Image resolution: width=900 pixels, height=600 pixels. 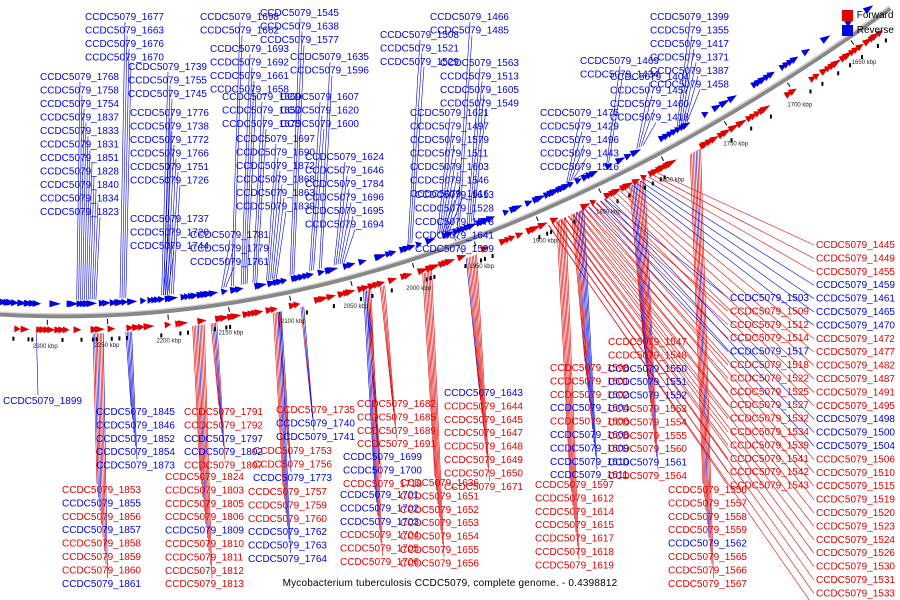 I want to click on forward-gene-label: CCDC5079_1564, so click(x=647, y=476).